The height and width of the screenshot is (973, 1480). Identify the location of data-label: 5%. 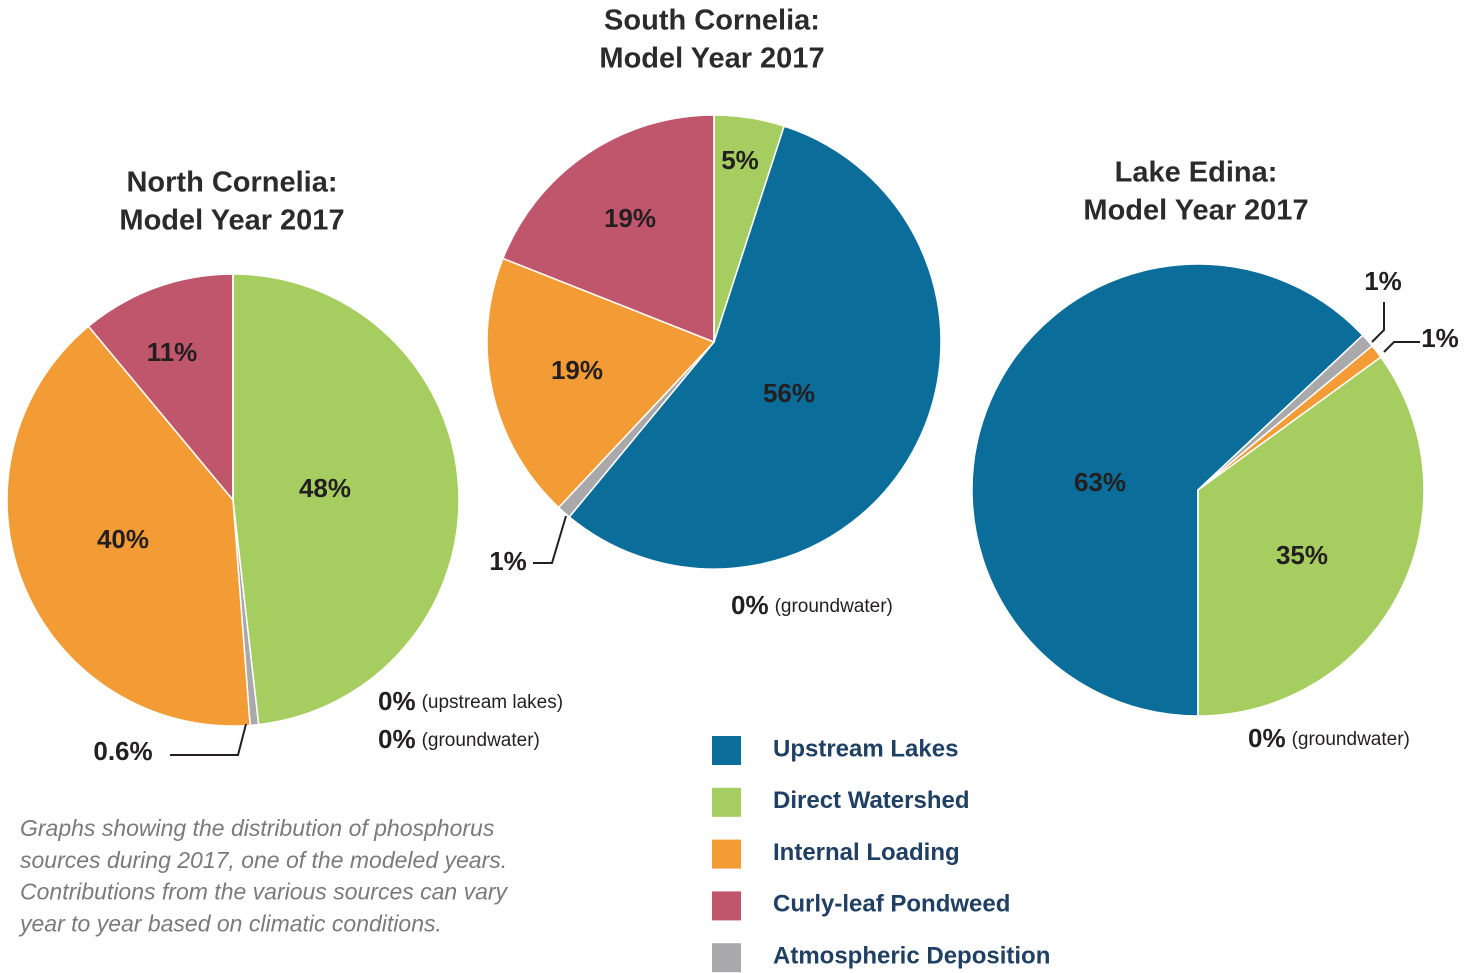
(740, 160).